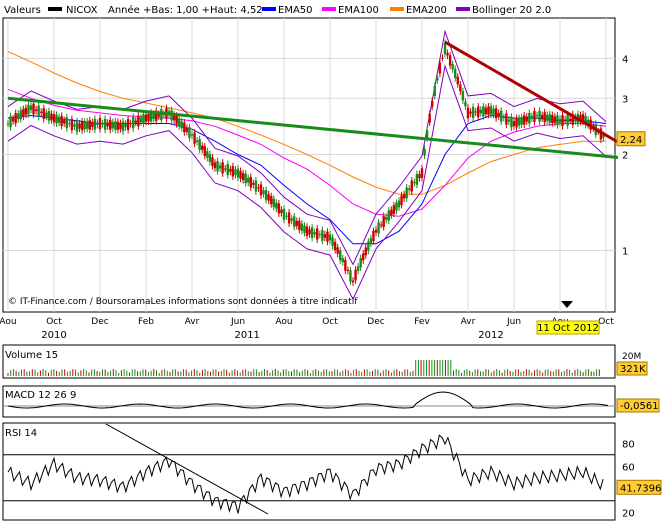 The image size is (667, 528). I want to click on rsi-trendline, so click(187, 469).